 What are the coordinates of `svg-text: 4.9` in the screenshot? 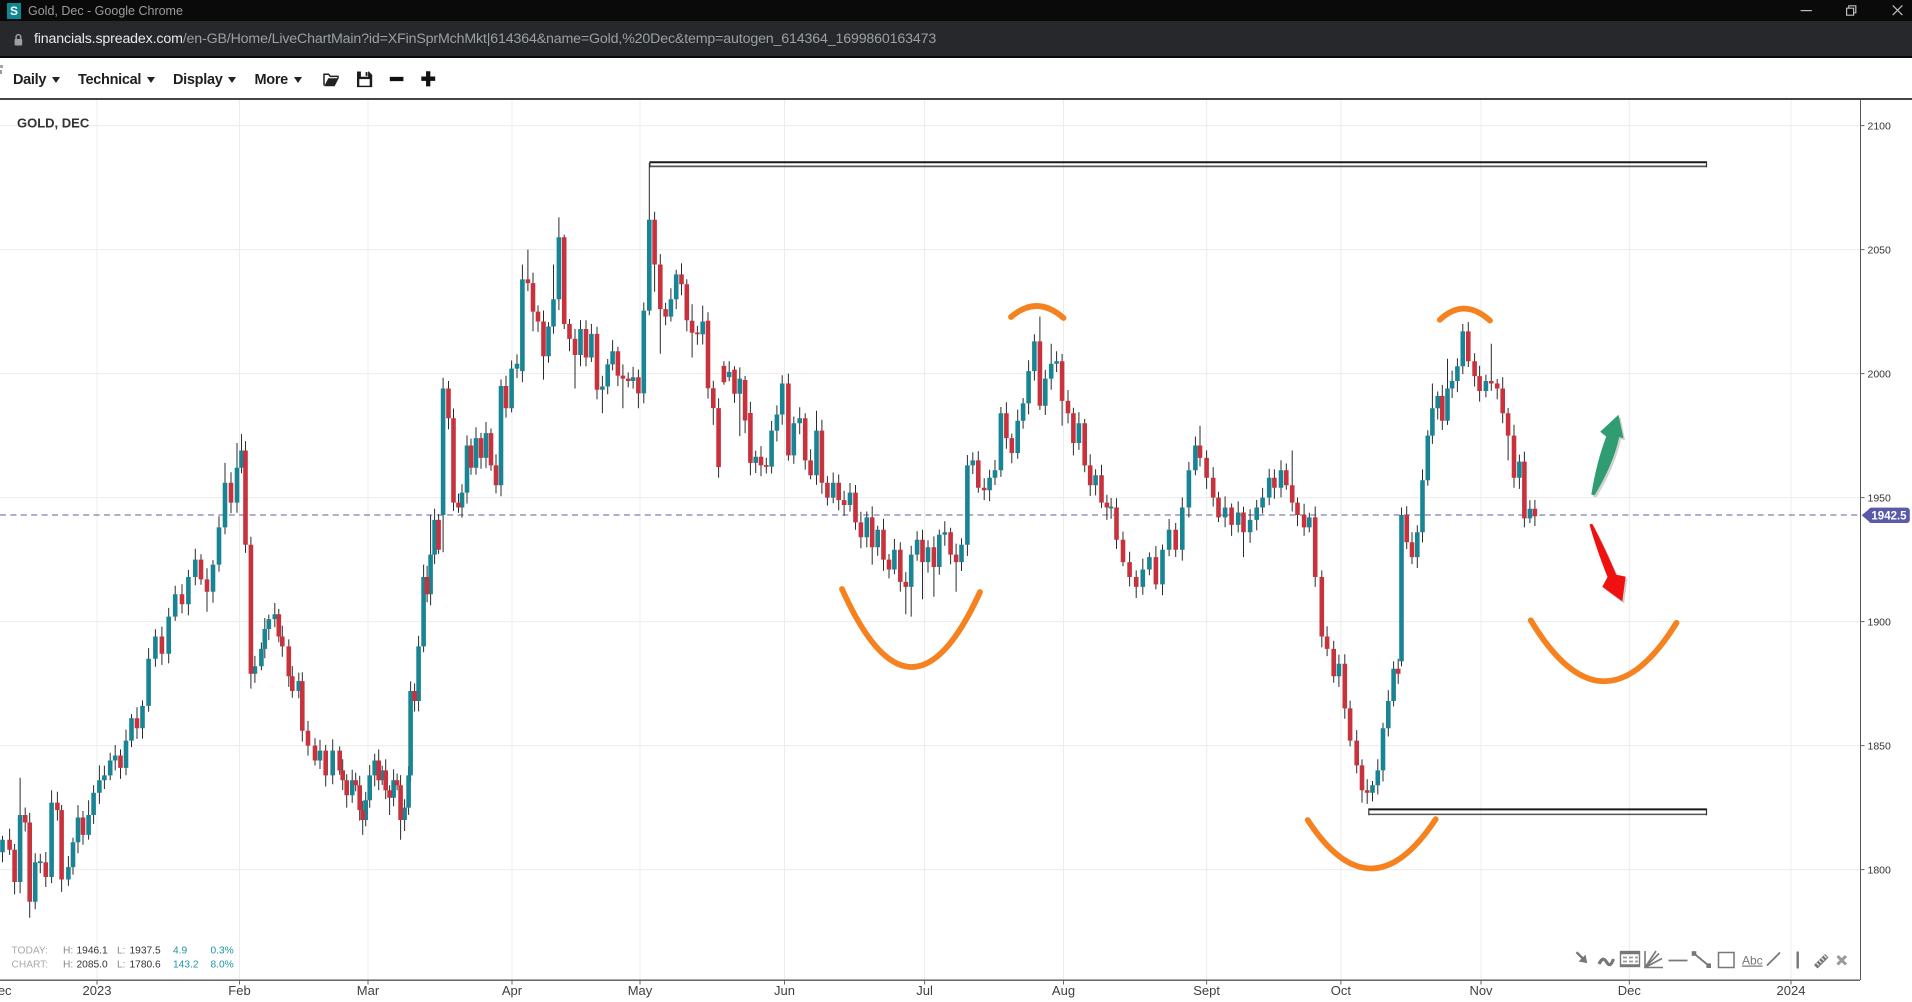 It's located at (180, 951).